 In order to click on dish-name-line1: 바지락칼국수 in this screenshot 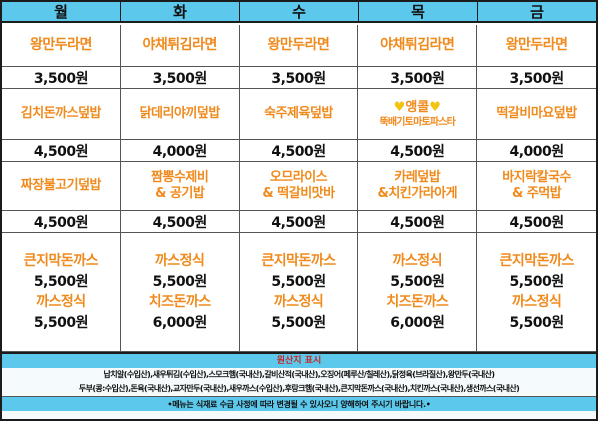, I will do `click(536, 177)`.